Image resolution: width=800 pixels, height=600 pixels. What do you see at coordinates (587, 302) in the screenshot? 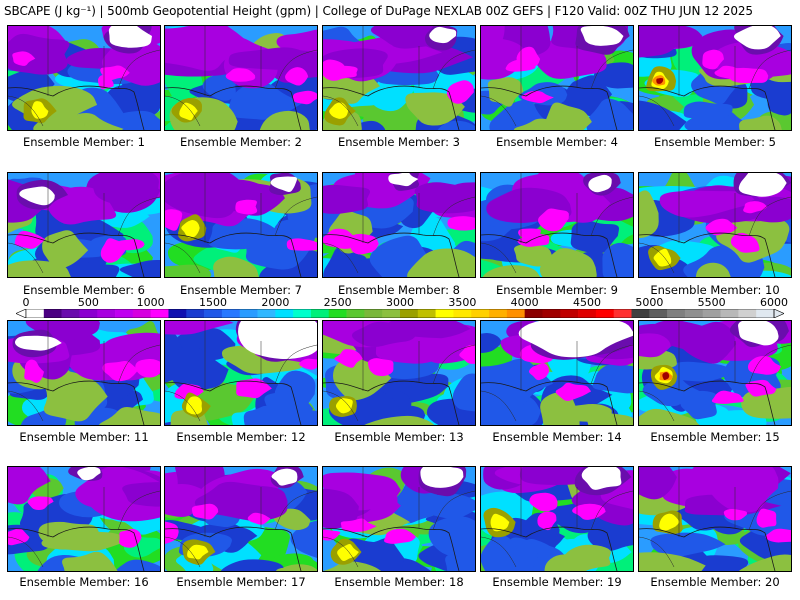
I see `colorbar-tick-label: 4500` at bounding box center [587, 302].